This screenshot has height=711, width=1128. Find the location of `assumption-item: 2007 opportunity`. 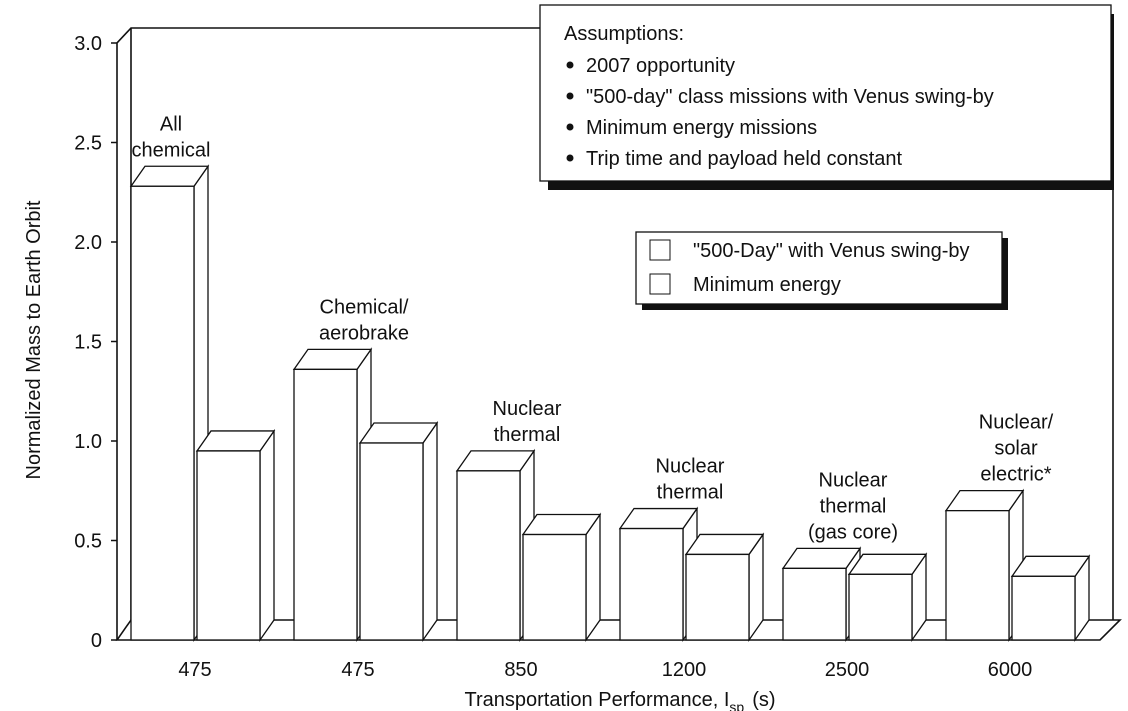

assumption-item: 2007 opportunity is located at coordinates (660, 66).